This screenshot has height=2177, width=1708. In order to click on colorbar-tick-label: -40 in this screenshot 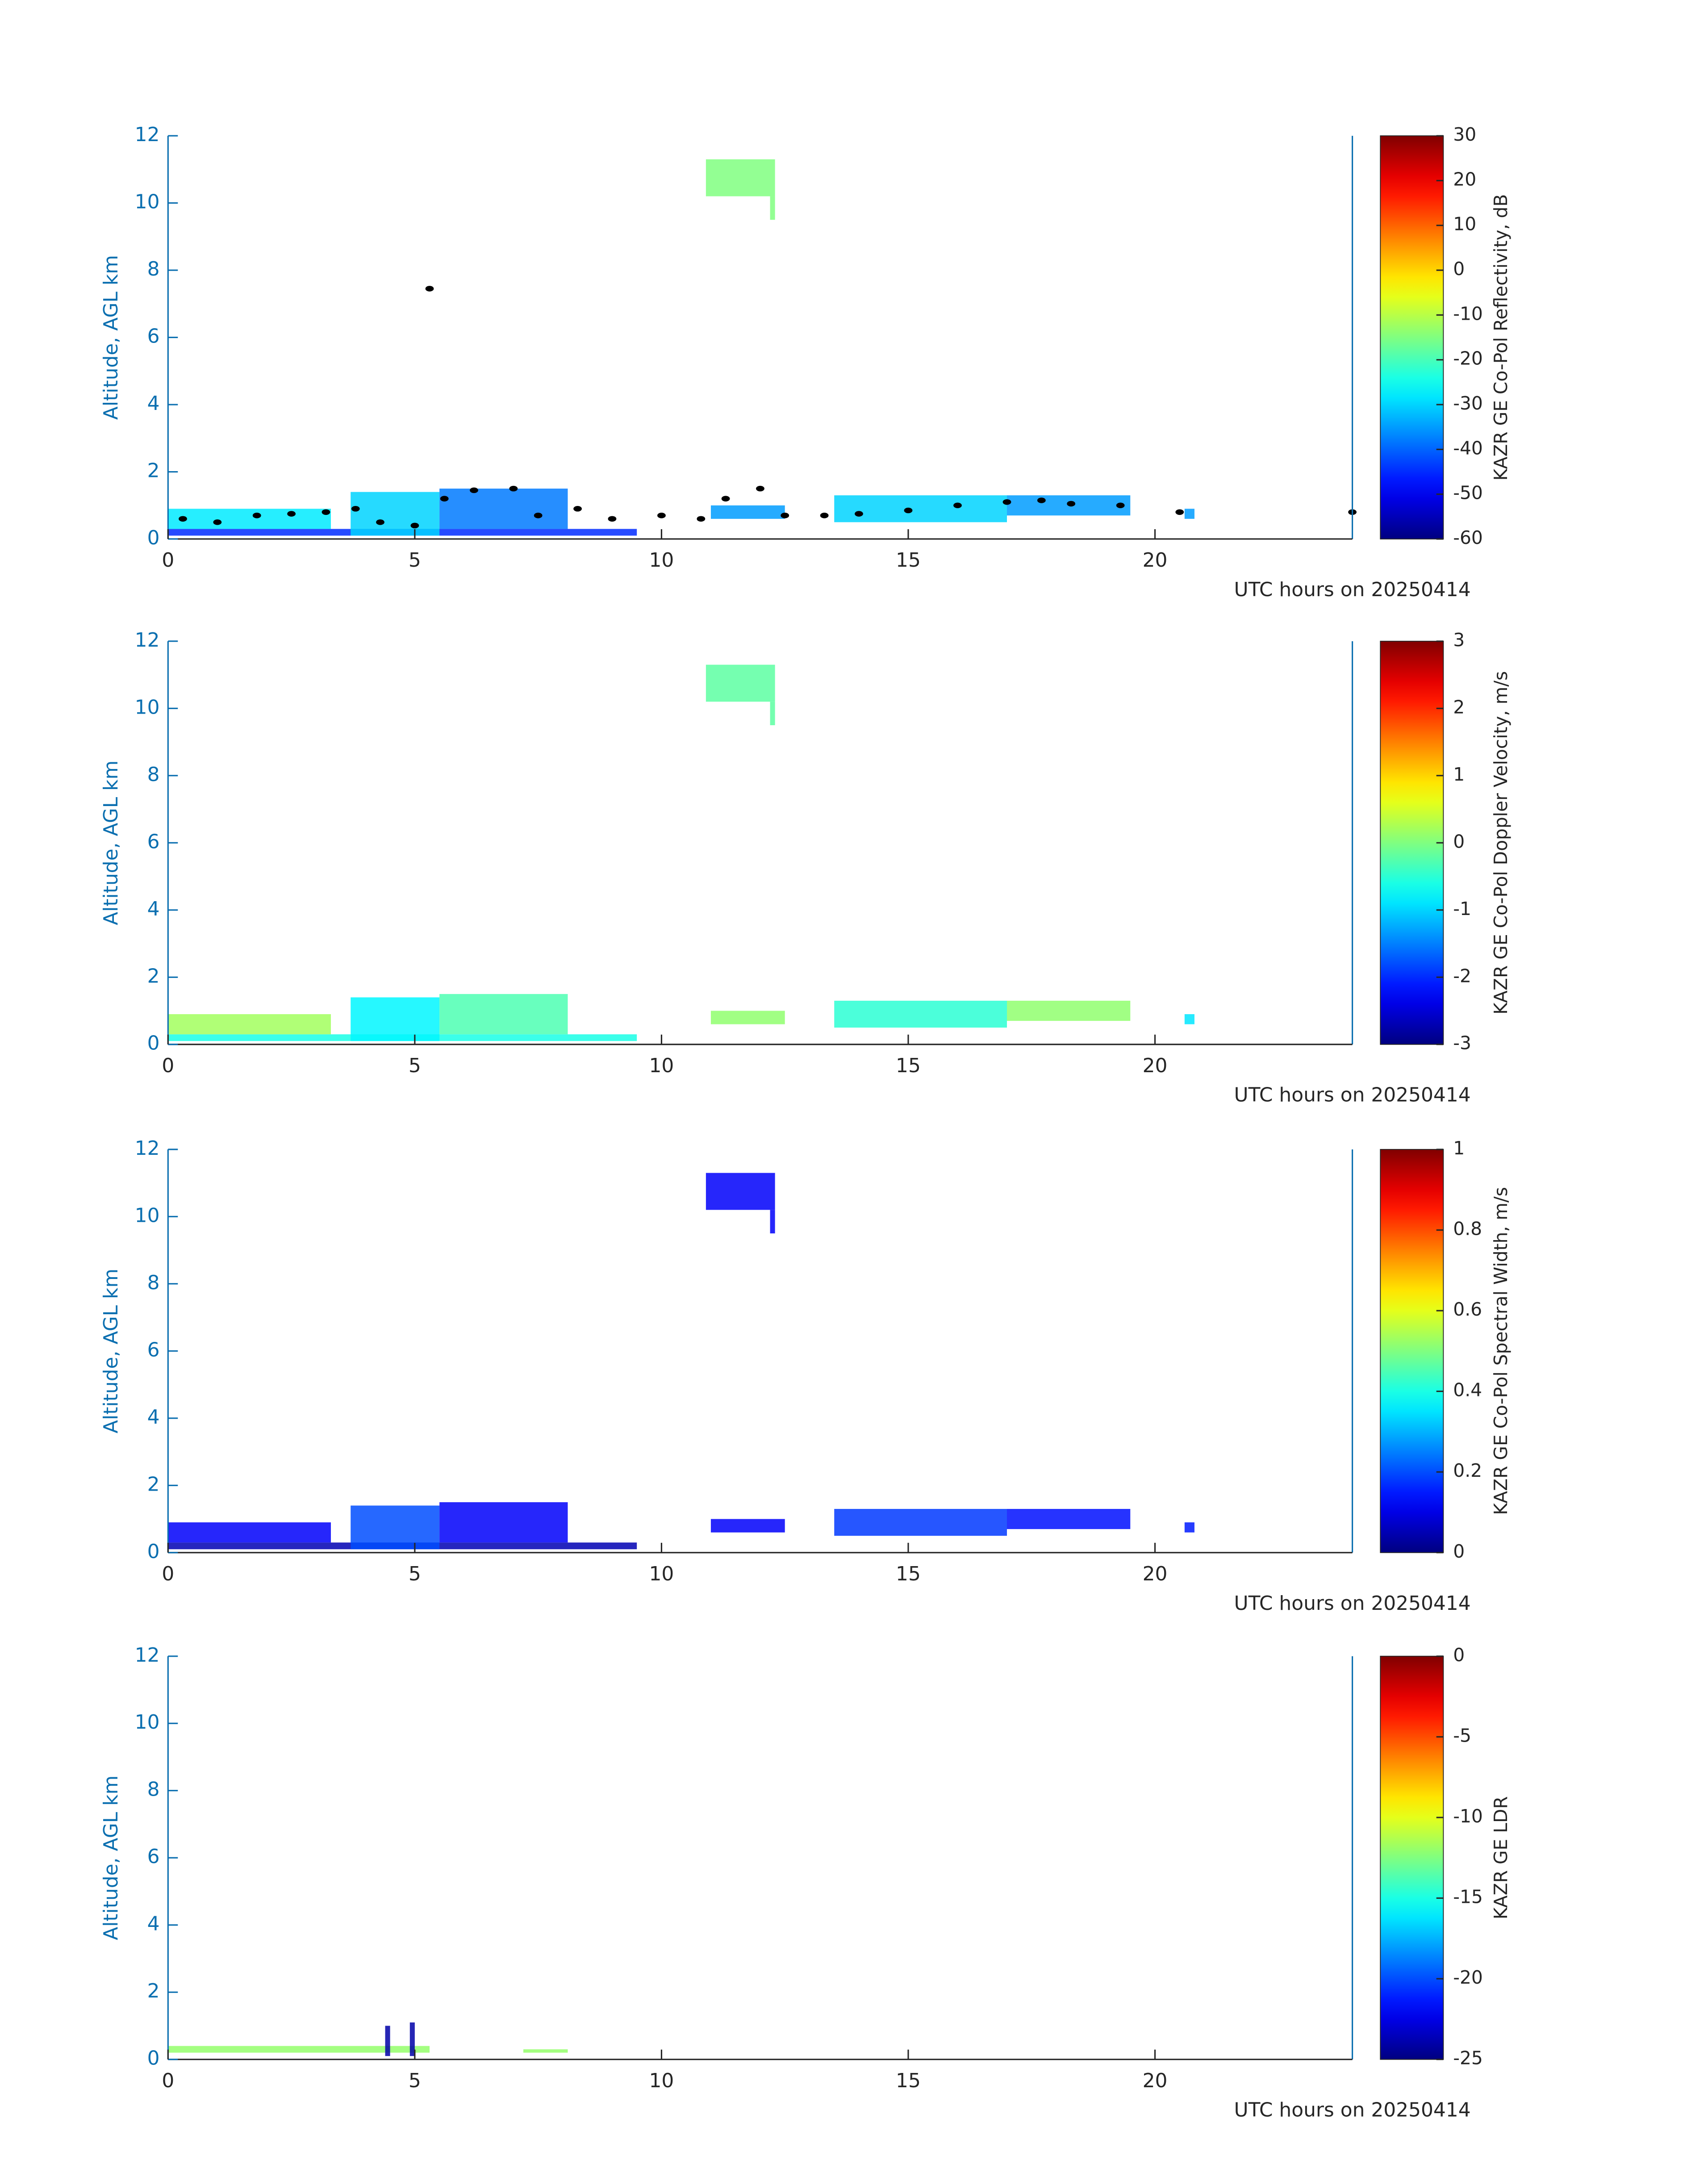, I will do `click(1468, 448)`.